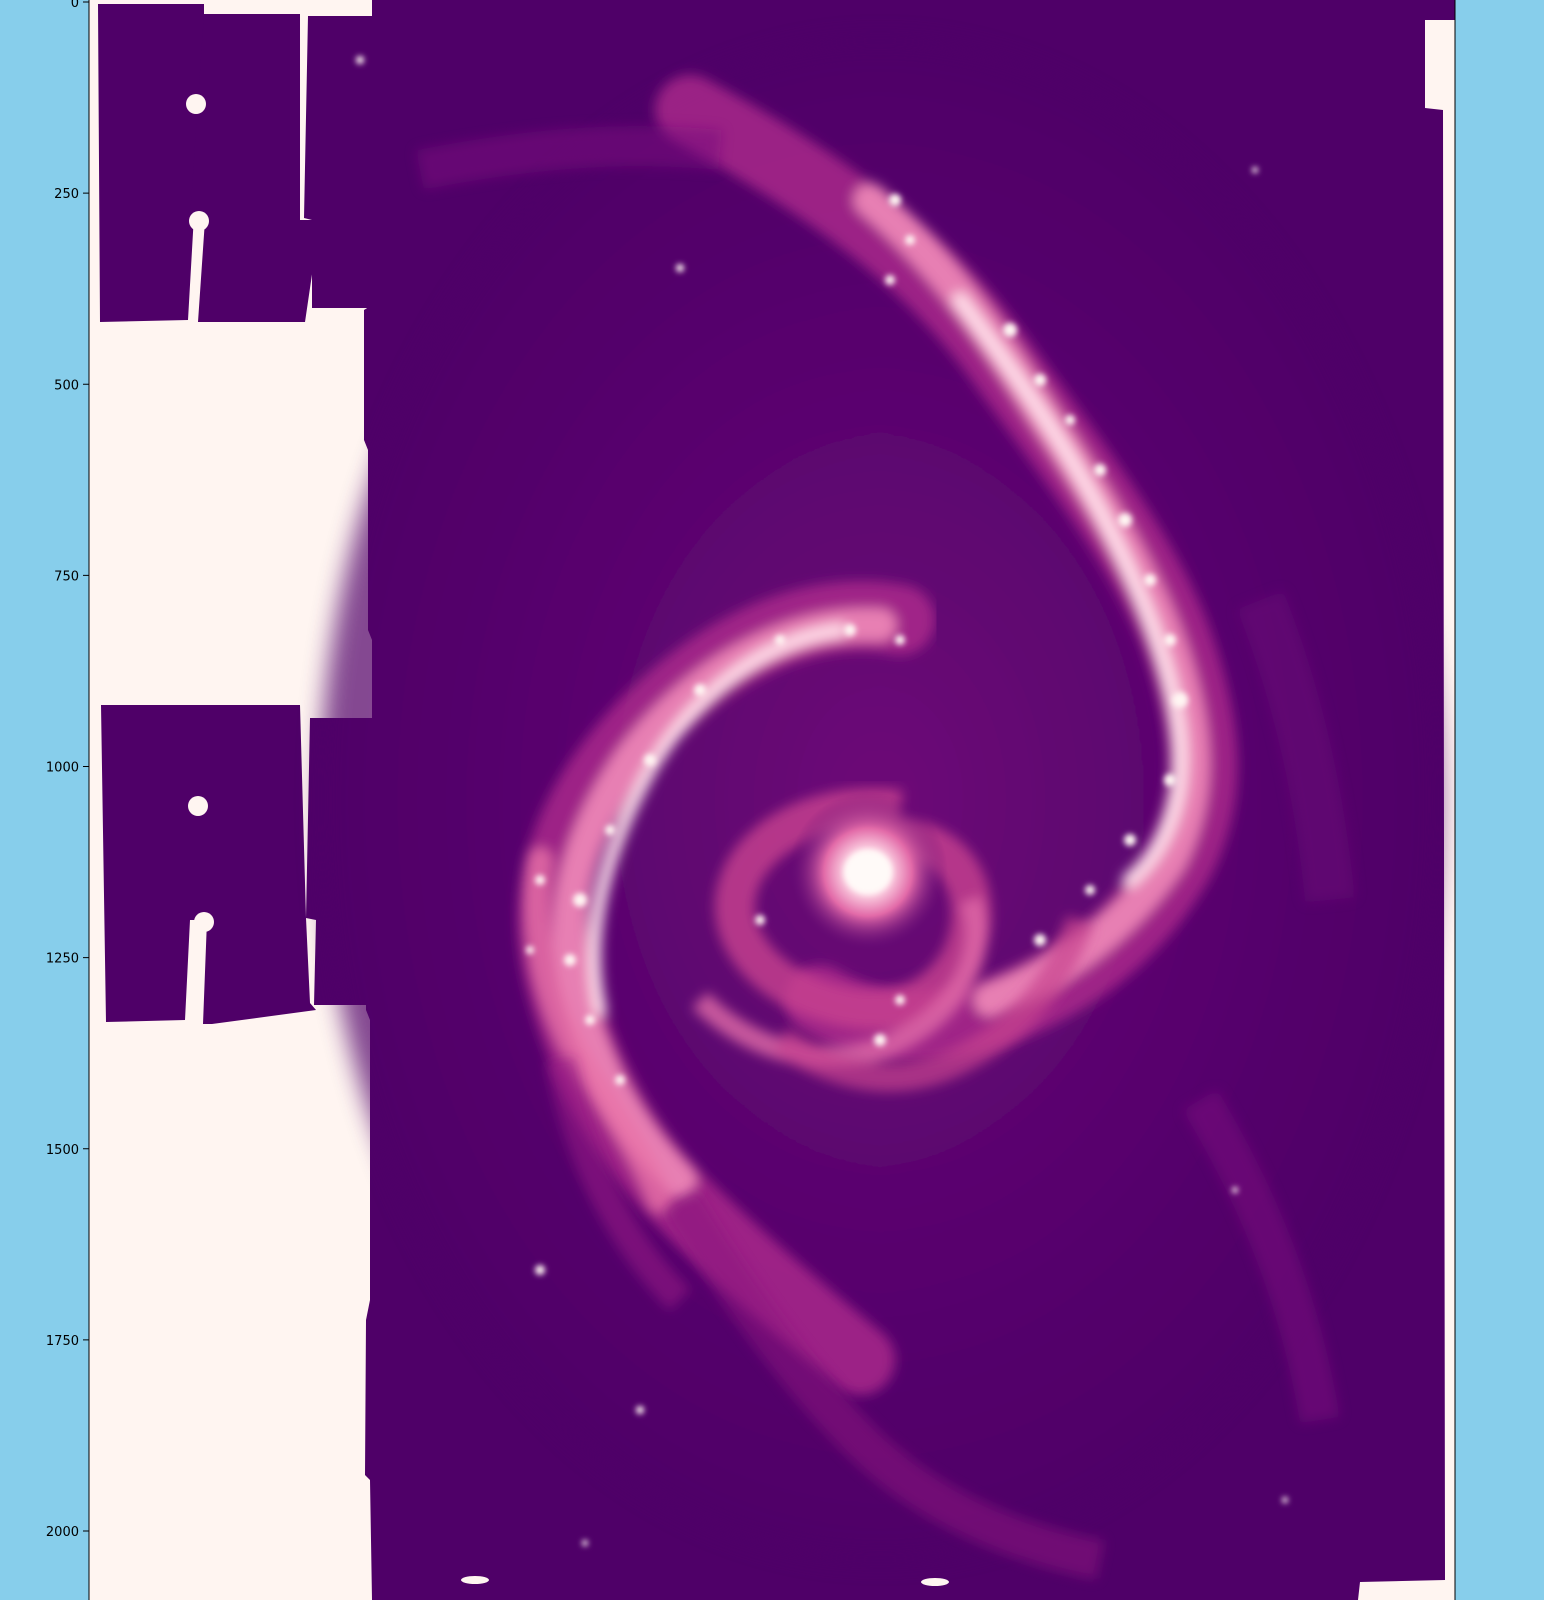 The image size is (1544, 1600). Describe the element at coordinates (62, 1341) in the screenshot. I see `y-tick-label: 1750` at that location.